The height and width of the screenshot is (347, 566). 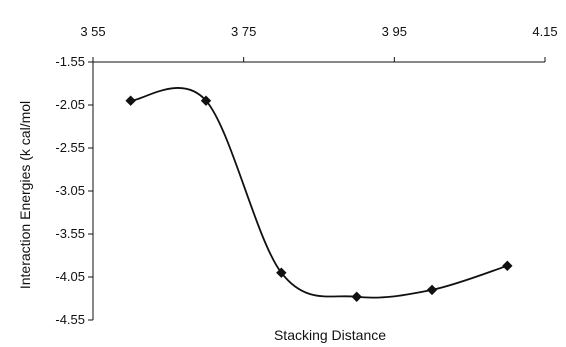 I want to click on y-tick-label: -4.05, so click(x=70, y=276).